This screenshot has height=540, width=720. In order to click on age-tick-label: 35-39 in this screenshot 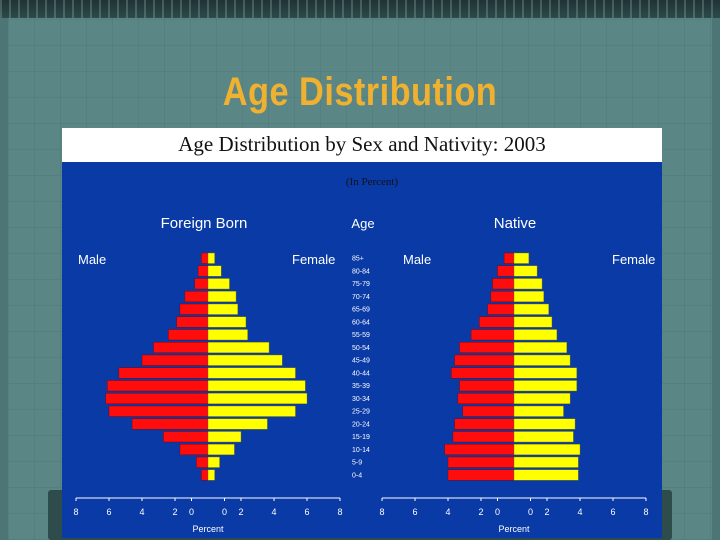, I will do `click(361, 386)`.